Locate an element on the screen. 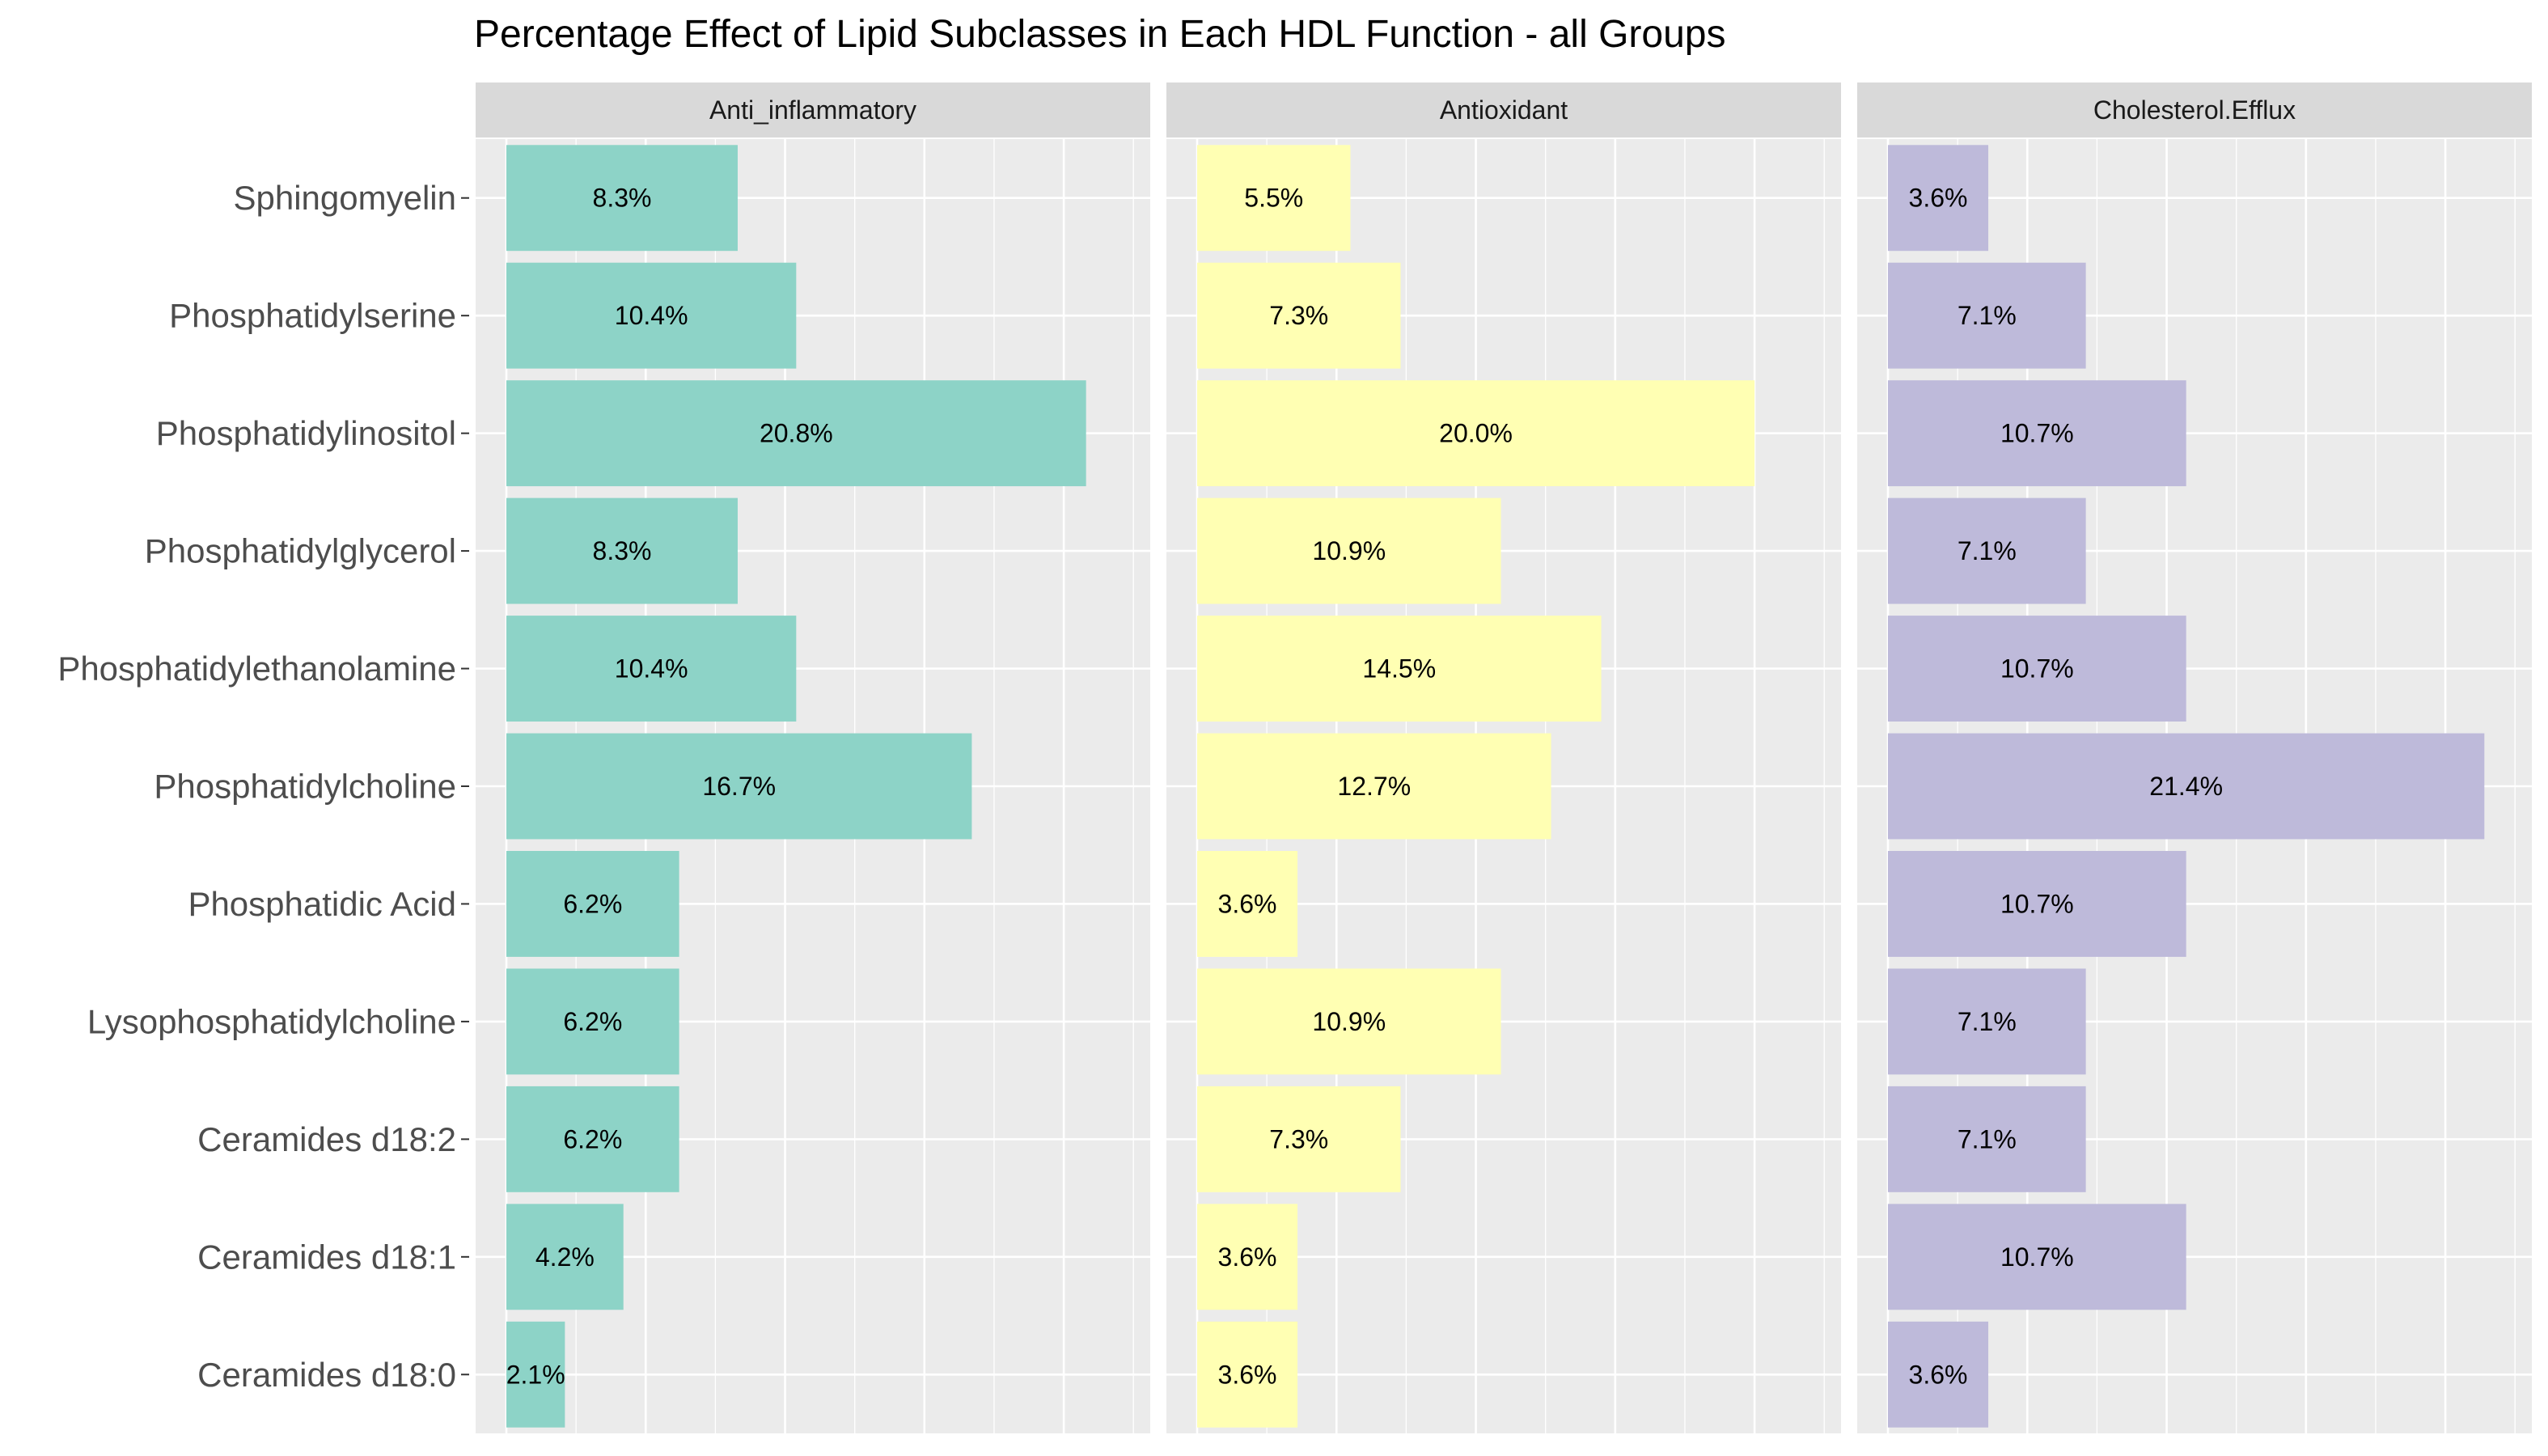  bar-anti-inflammatory-phosphatidylinositol is located at coordinates (796, 433).